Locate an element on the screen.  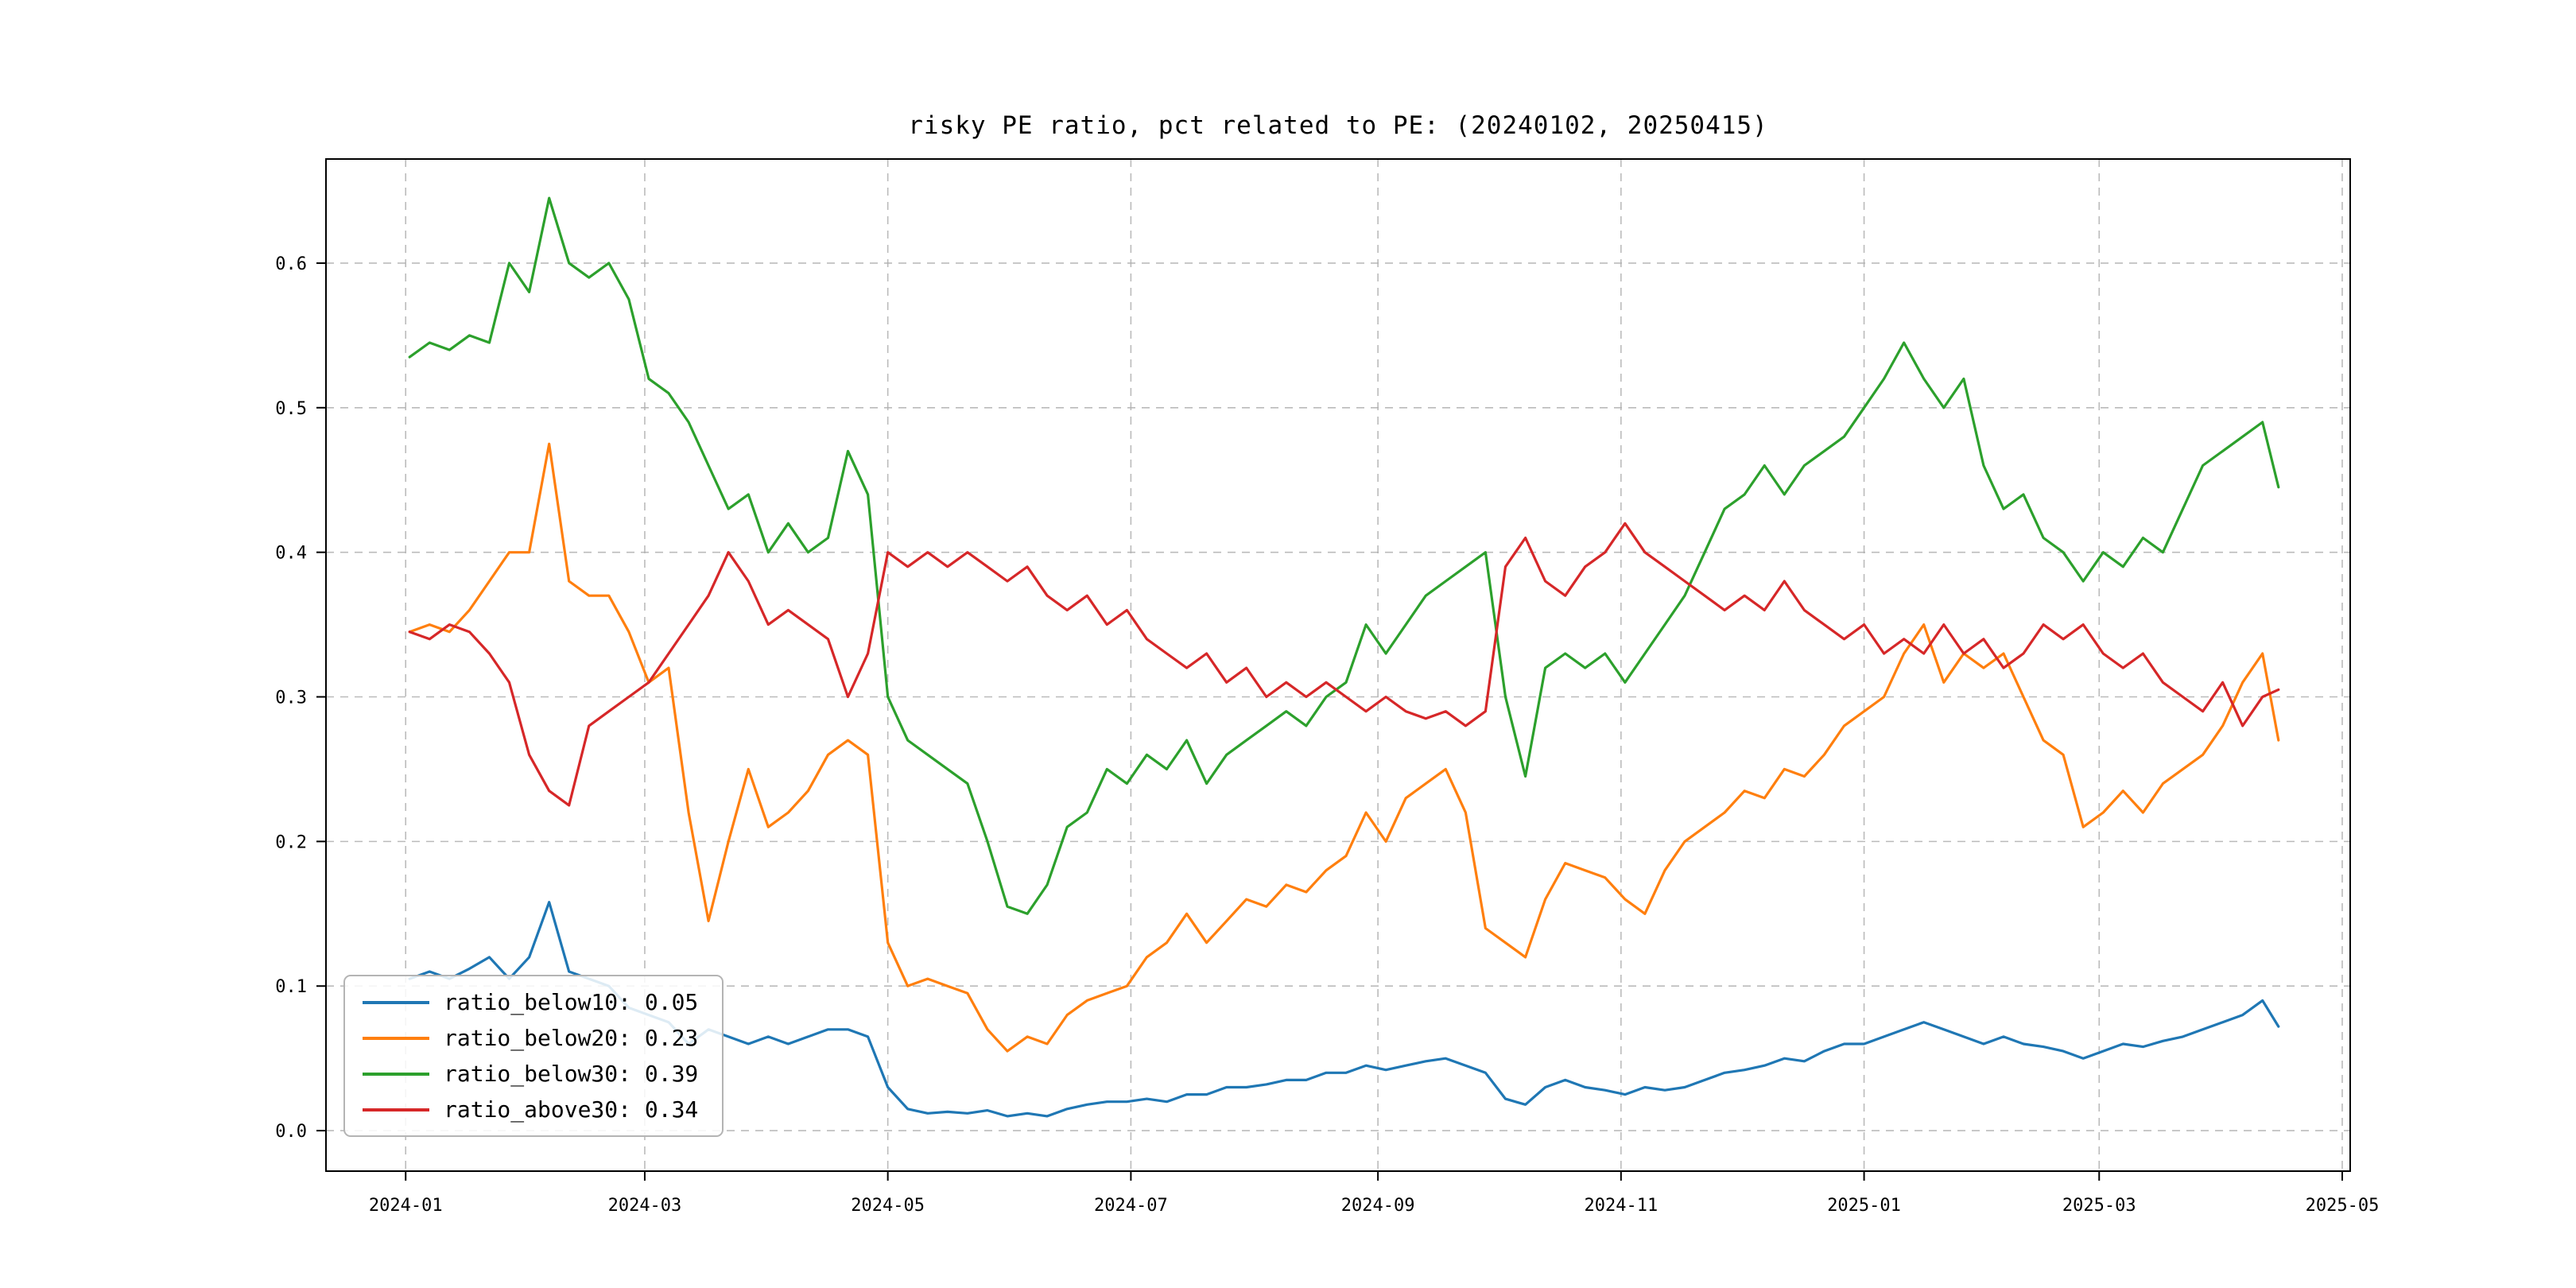
y-tick-label: 0.6 is located at coordinates (291, 264).